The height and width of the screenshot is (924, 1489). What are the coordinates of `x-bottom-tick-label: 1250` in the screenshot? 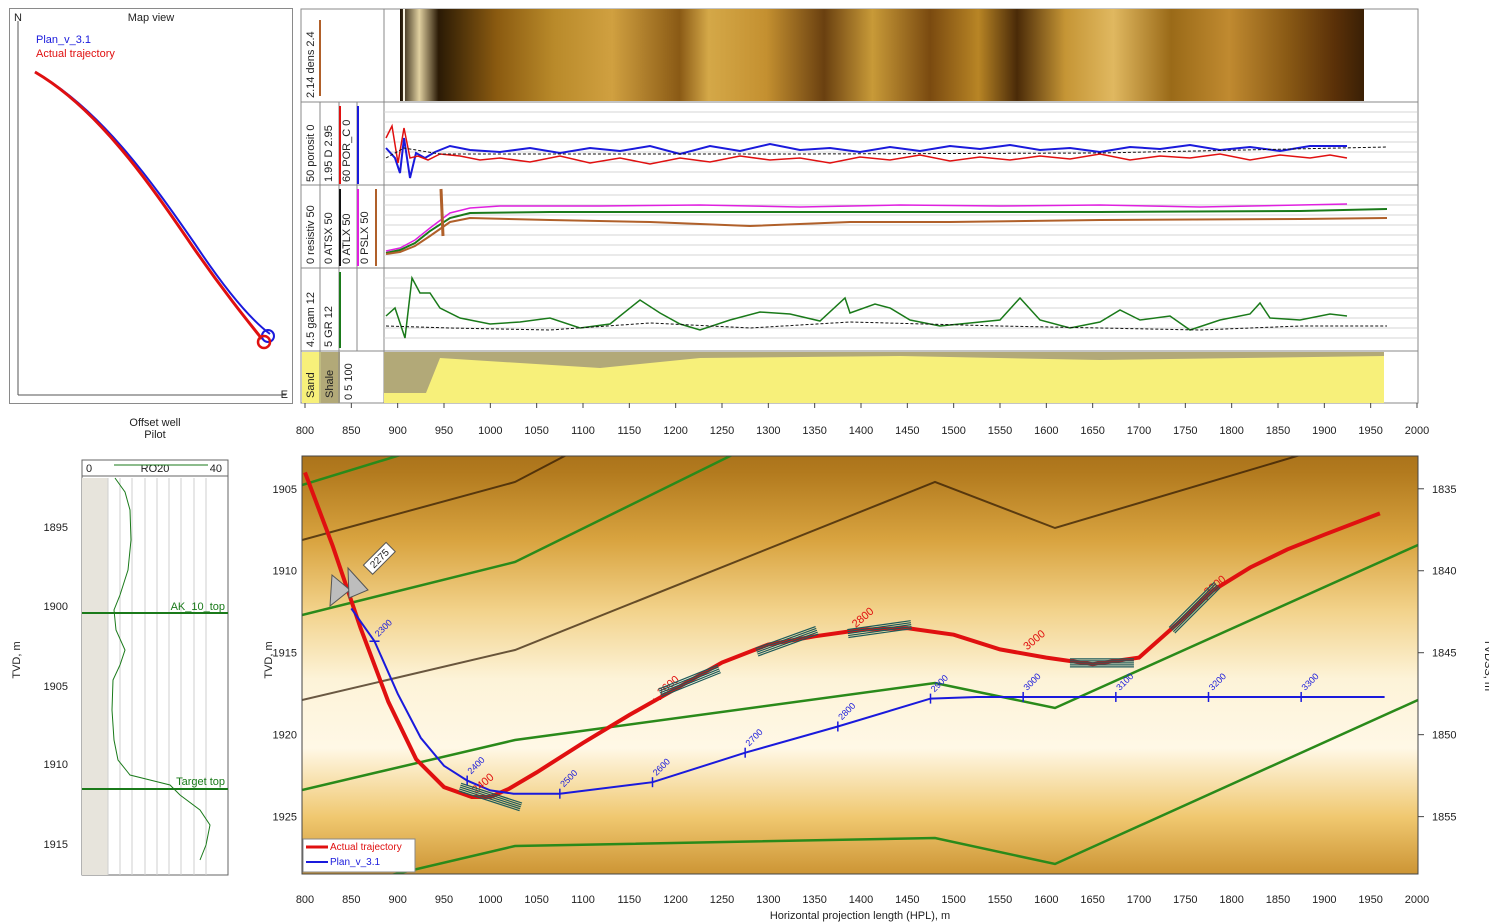 It's located at (722, 900).